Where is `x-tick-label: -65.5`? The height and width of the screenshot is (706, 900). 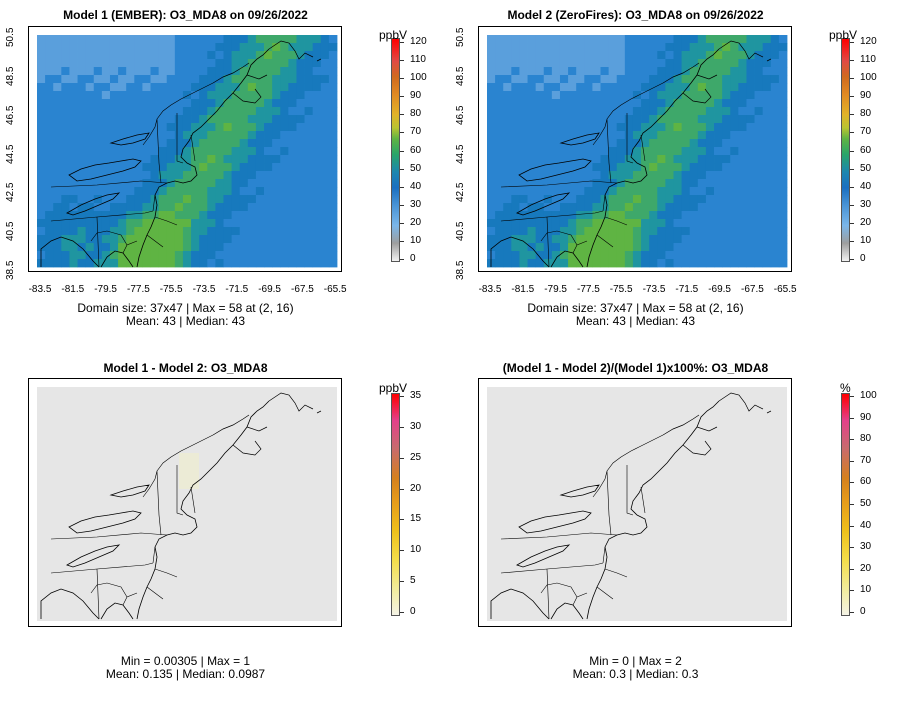 x-tick-label: -65.5 is located at coordinates (785, 289).